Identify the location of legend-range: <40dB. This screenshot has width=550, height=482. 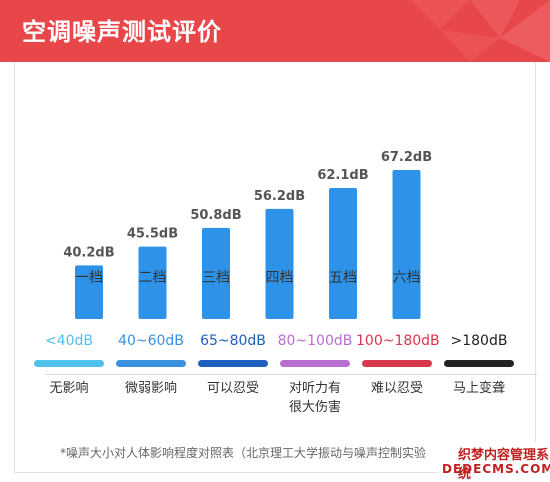
(69, 341).